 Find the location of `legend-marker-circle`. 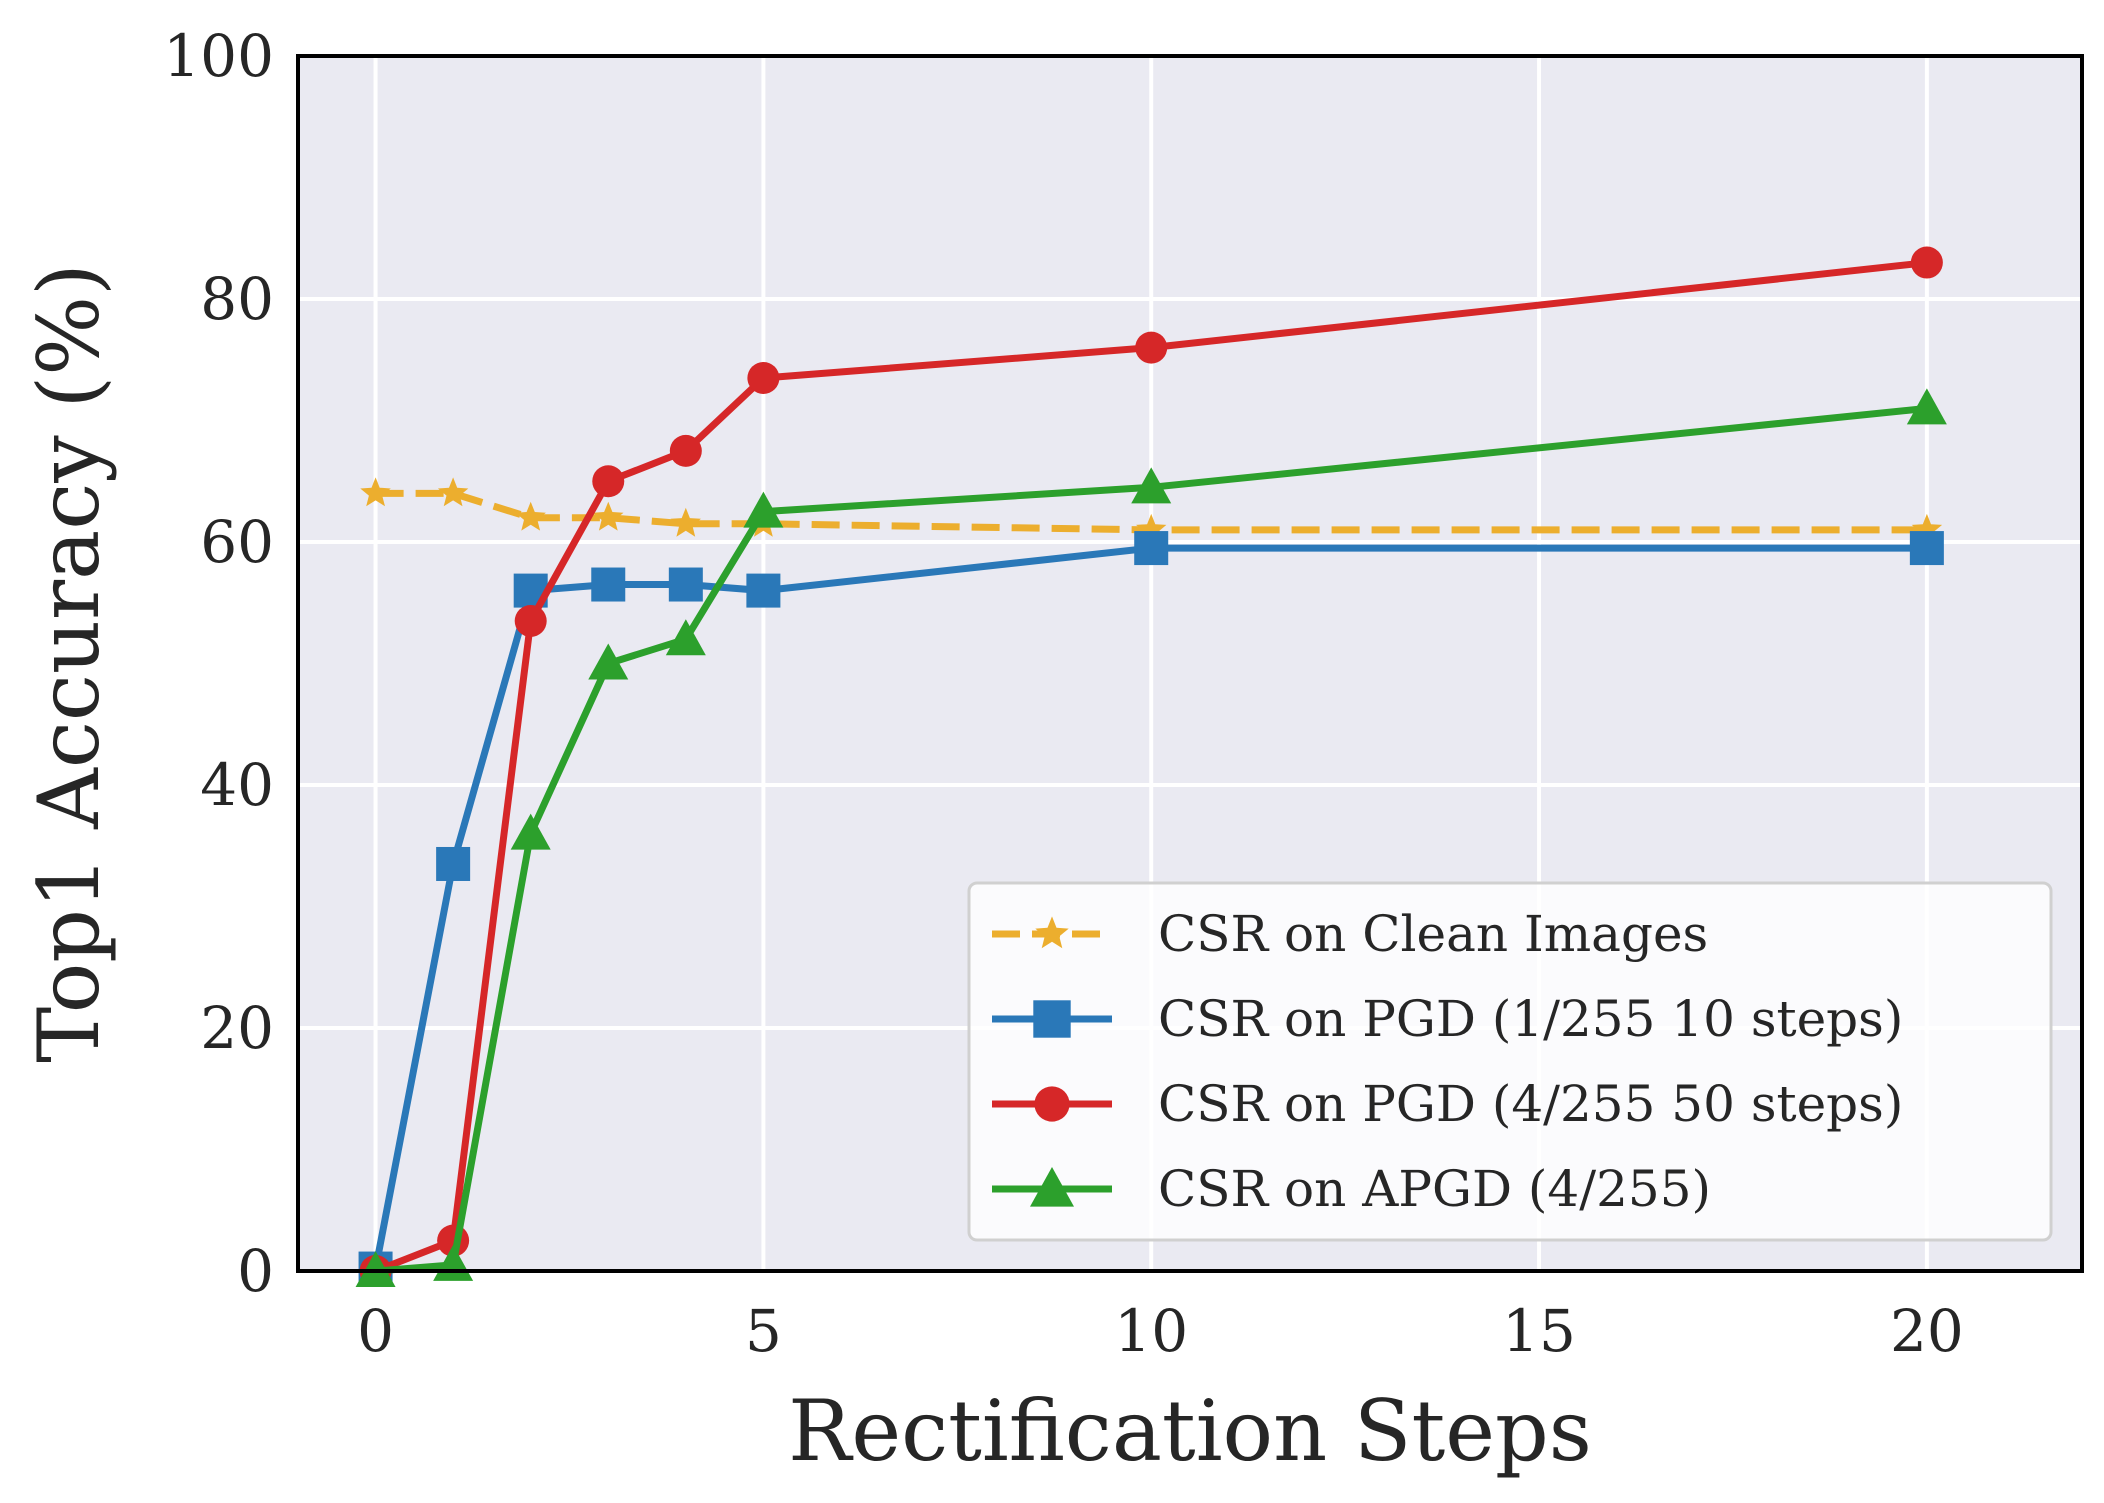

legend-marker-circle is located at coordinates (1052, 1104).